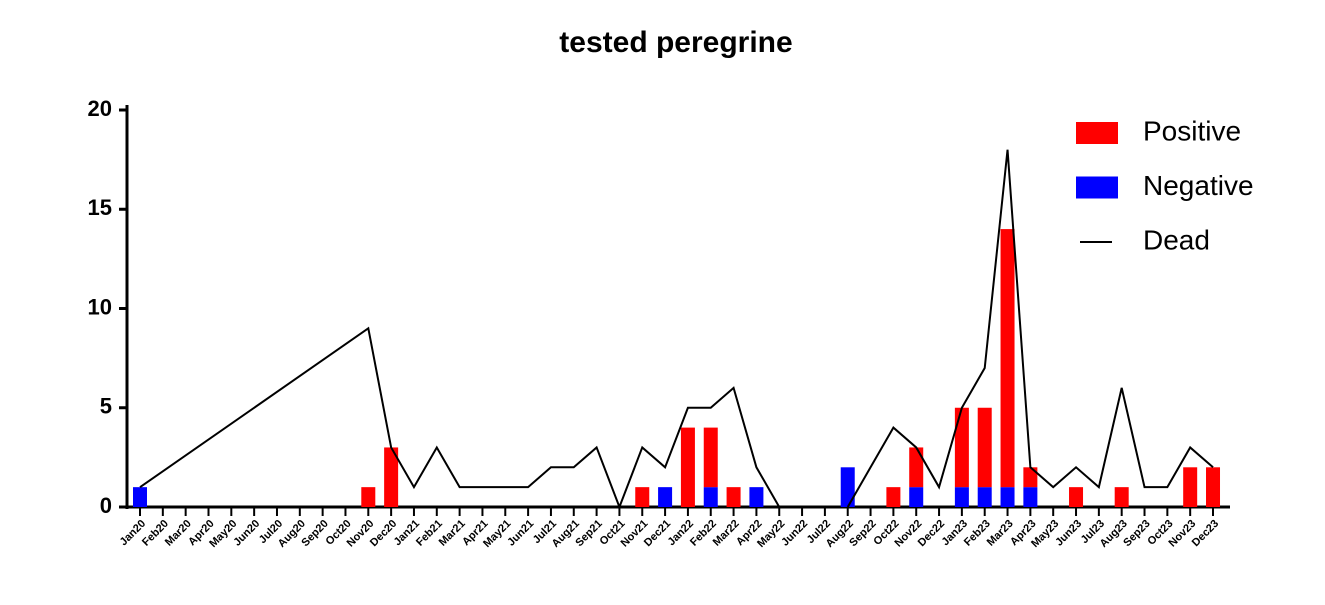 This screenshot has width=1325, height=605. Describe the element at coordinates (1176, 239) in the screenshot. I see `legend-label: Dead` at that location.